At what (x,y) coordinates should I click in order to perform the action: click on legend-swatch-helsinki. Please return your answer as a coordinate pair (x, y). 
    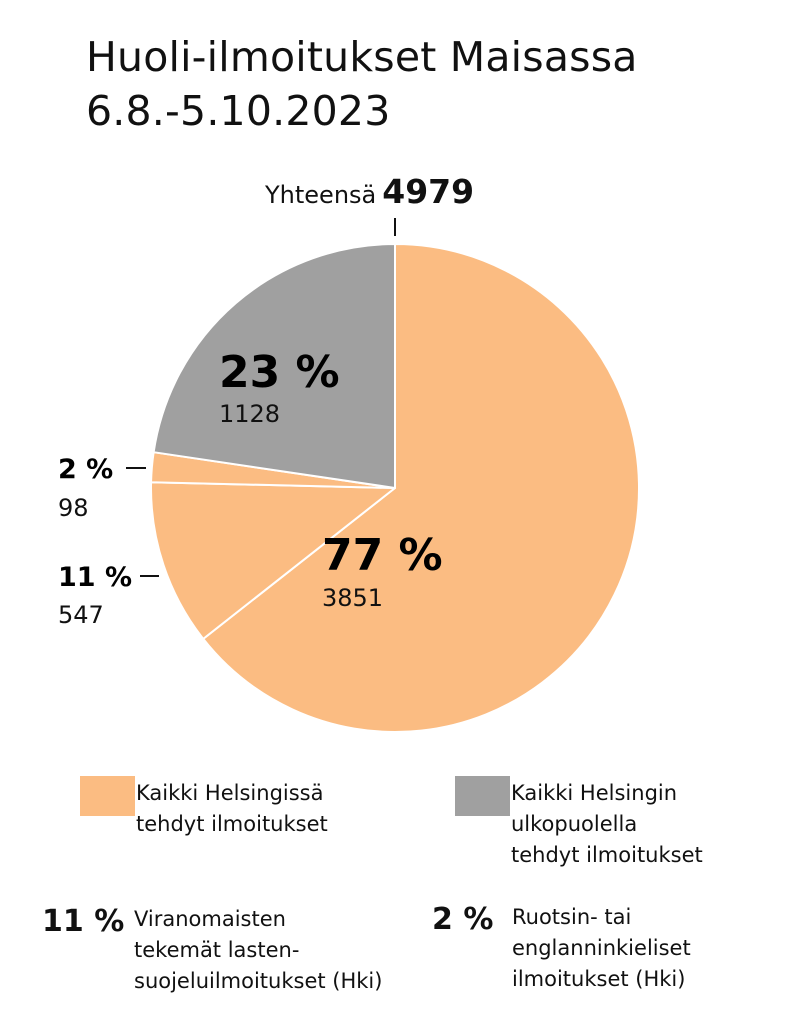
    Looking at the image, I should click on (107, 796).